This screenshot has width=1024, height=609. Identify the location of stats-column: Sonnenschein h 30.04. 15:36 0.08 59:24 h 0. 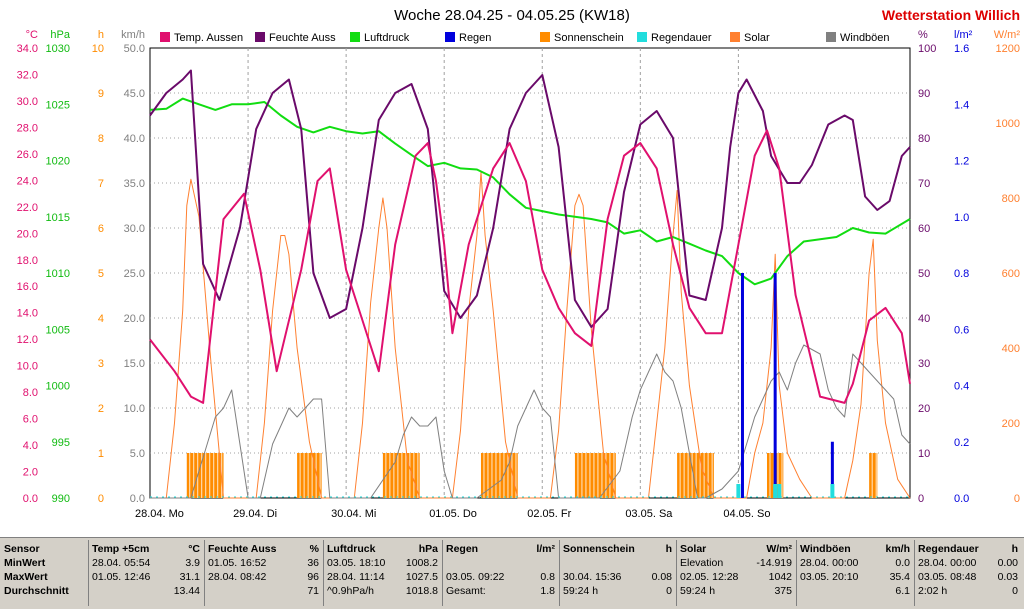
(619, 574).